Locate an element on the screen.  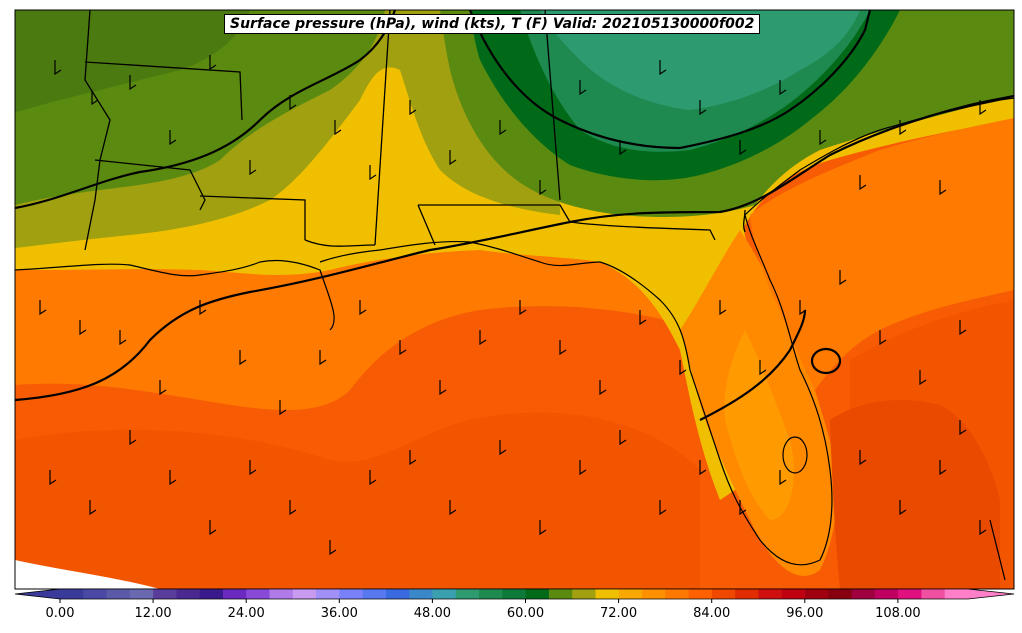
colorbar-tick-label: 60.00 is located at coordinates (525, 613).